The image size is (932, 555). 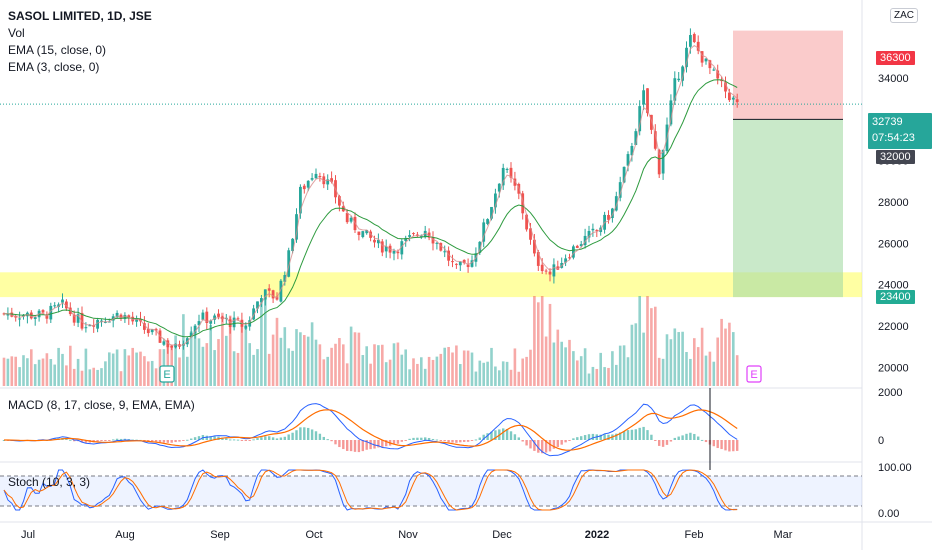 What do you see at coordinates (49, 482) in the screenshot?
I see `stoch-pane-label: Stoch (10, 3, 3)` at bounding box center [49, 482].